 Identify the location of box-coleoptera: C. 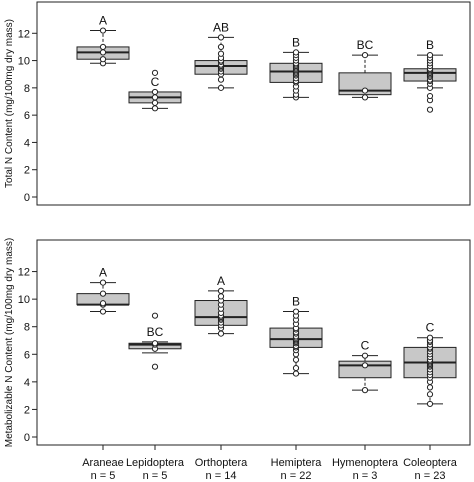
(430, 364).